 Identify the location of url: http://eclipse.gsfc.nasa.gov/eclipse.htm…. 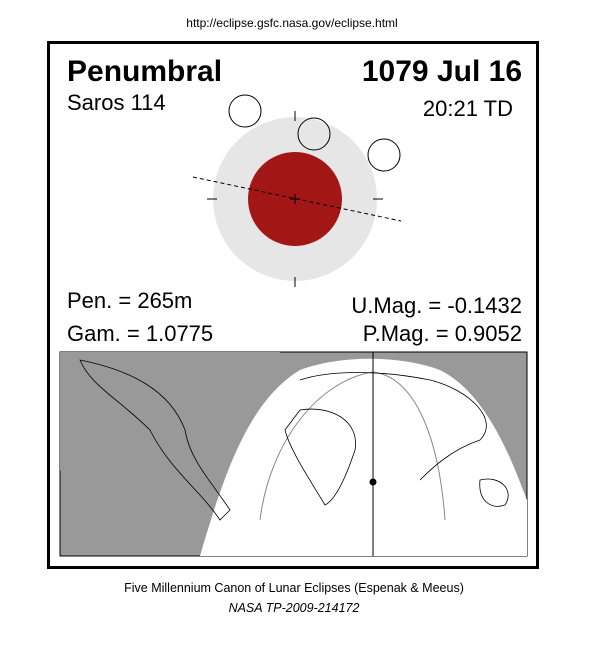
(291, 23).